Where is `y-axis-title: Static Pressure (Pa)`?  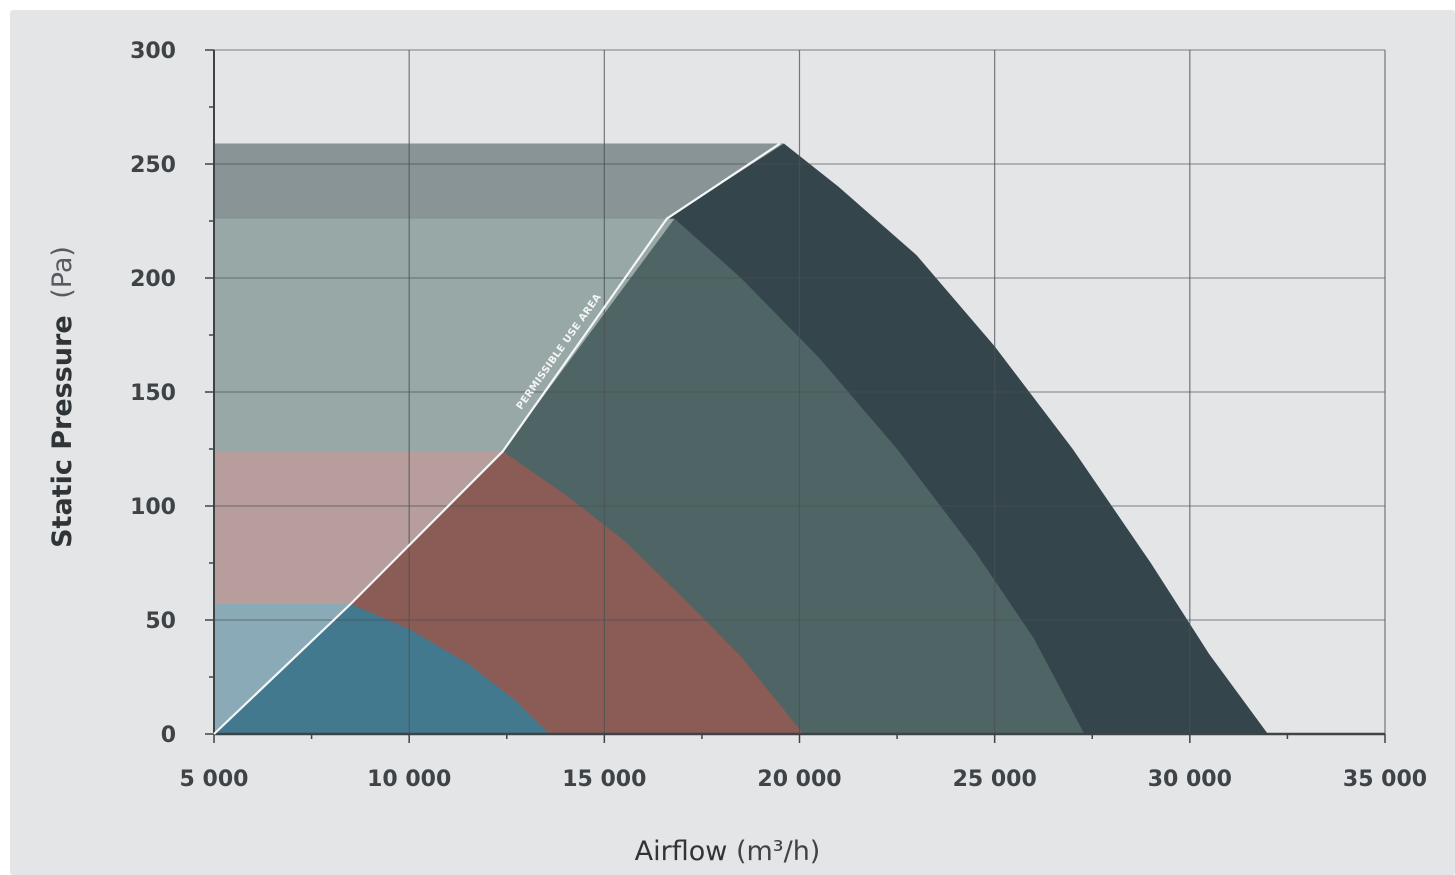
y-axis-title: Static Pressure (Pa) is located at coordinates (62, 397).